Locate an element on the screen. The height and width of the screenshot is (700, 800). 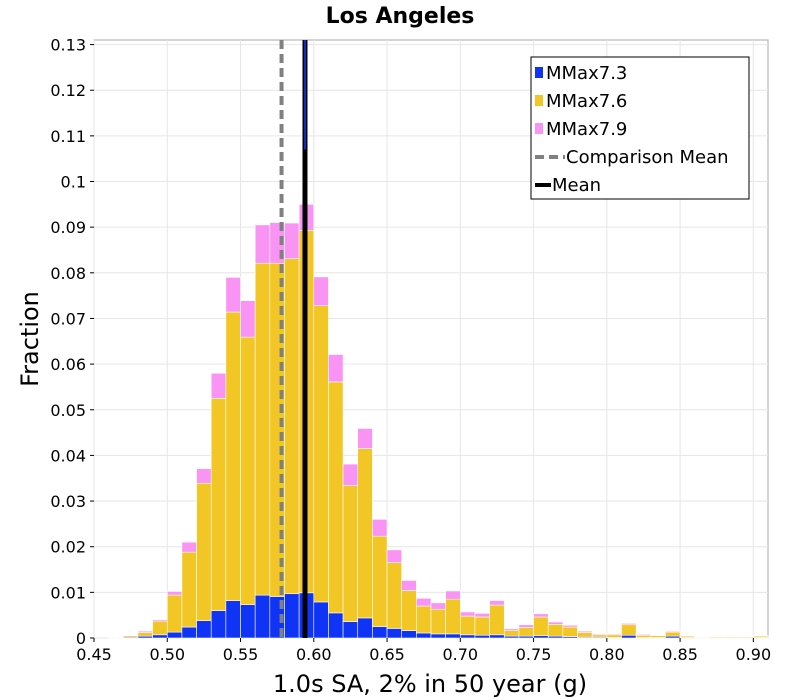
legend-label: Mean is located at coordinates (576, 185).